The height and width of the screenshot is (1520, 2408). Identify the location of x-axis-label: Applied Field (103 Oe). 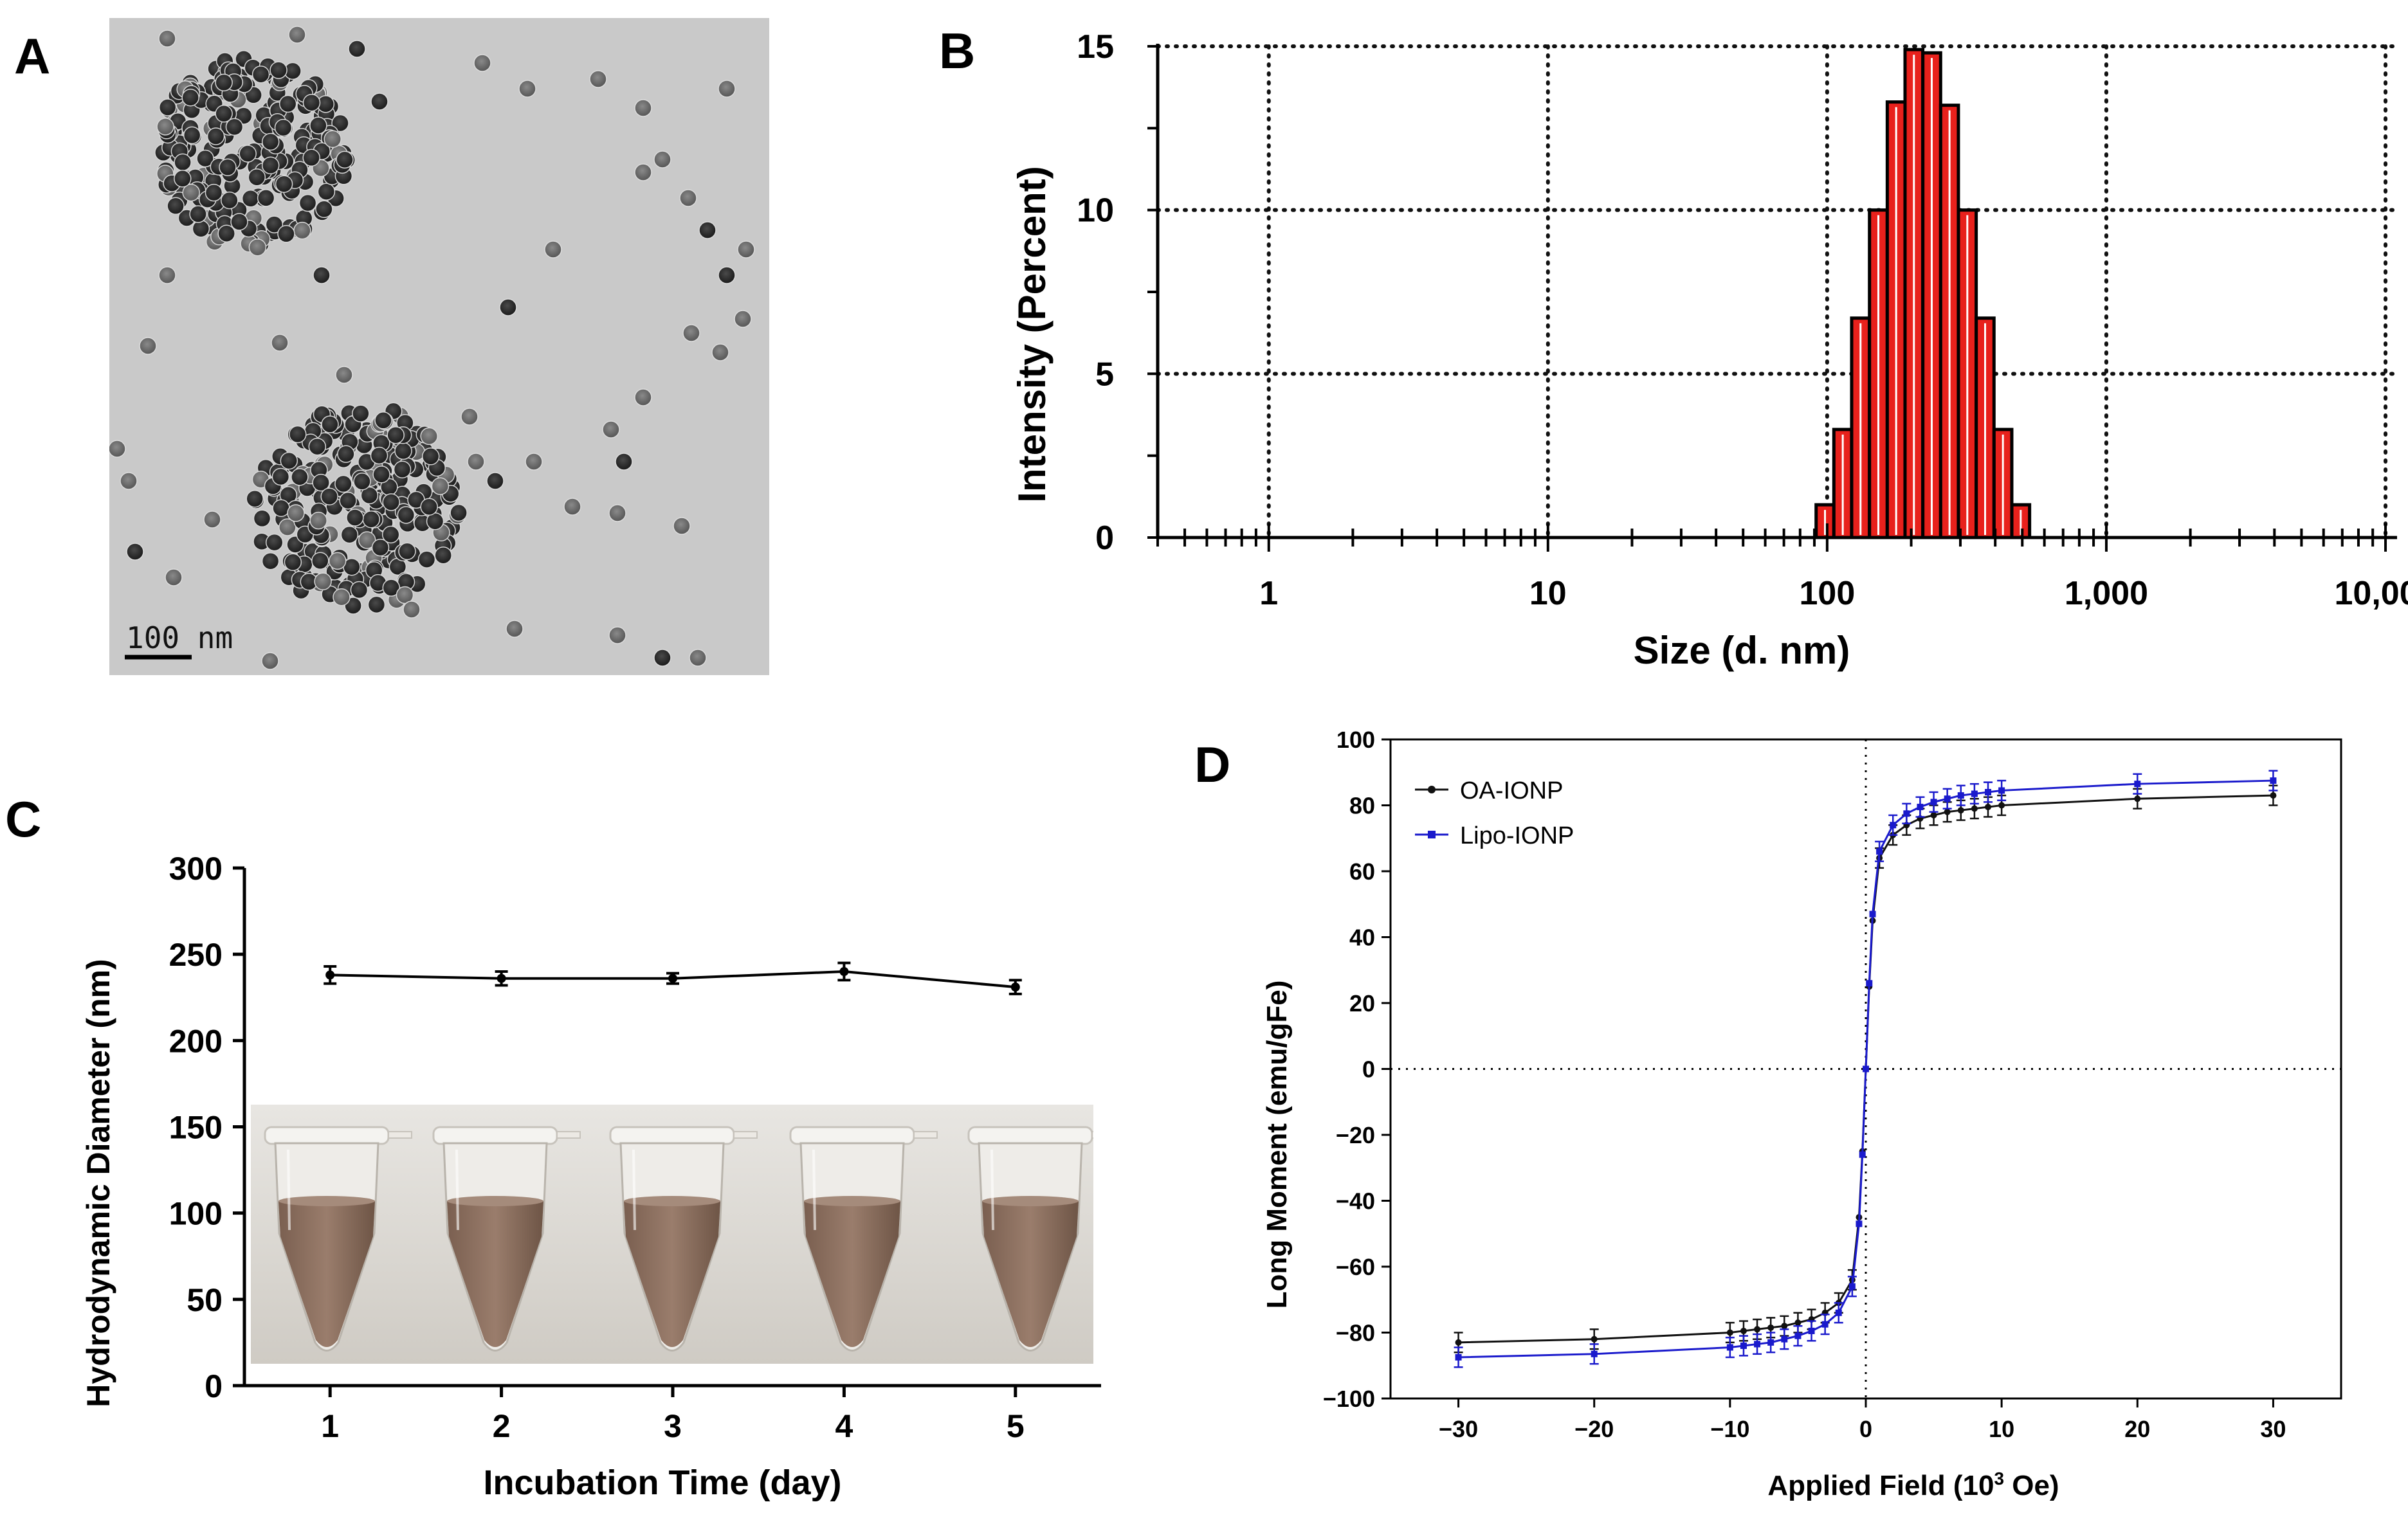
(1913, 1485).